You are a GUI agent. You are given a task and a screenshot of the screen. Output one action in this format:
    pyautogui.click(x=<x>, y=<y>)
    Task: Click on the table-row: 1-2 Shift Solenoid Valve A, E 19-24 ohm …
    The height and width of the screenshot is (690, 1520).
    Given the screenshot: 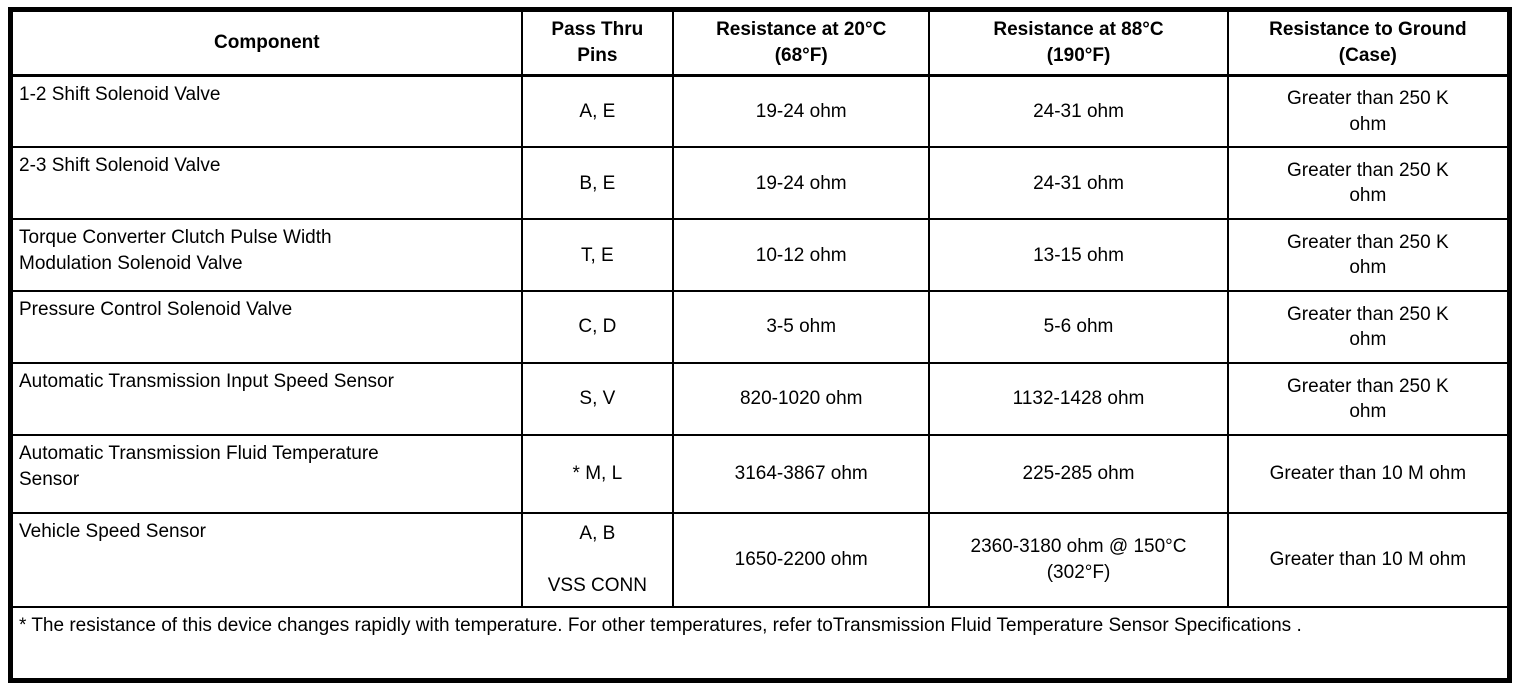 What is the action you would take?
    pyautogui.click(x=760, y=111)
    